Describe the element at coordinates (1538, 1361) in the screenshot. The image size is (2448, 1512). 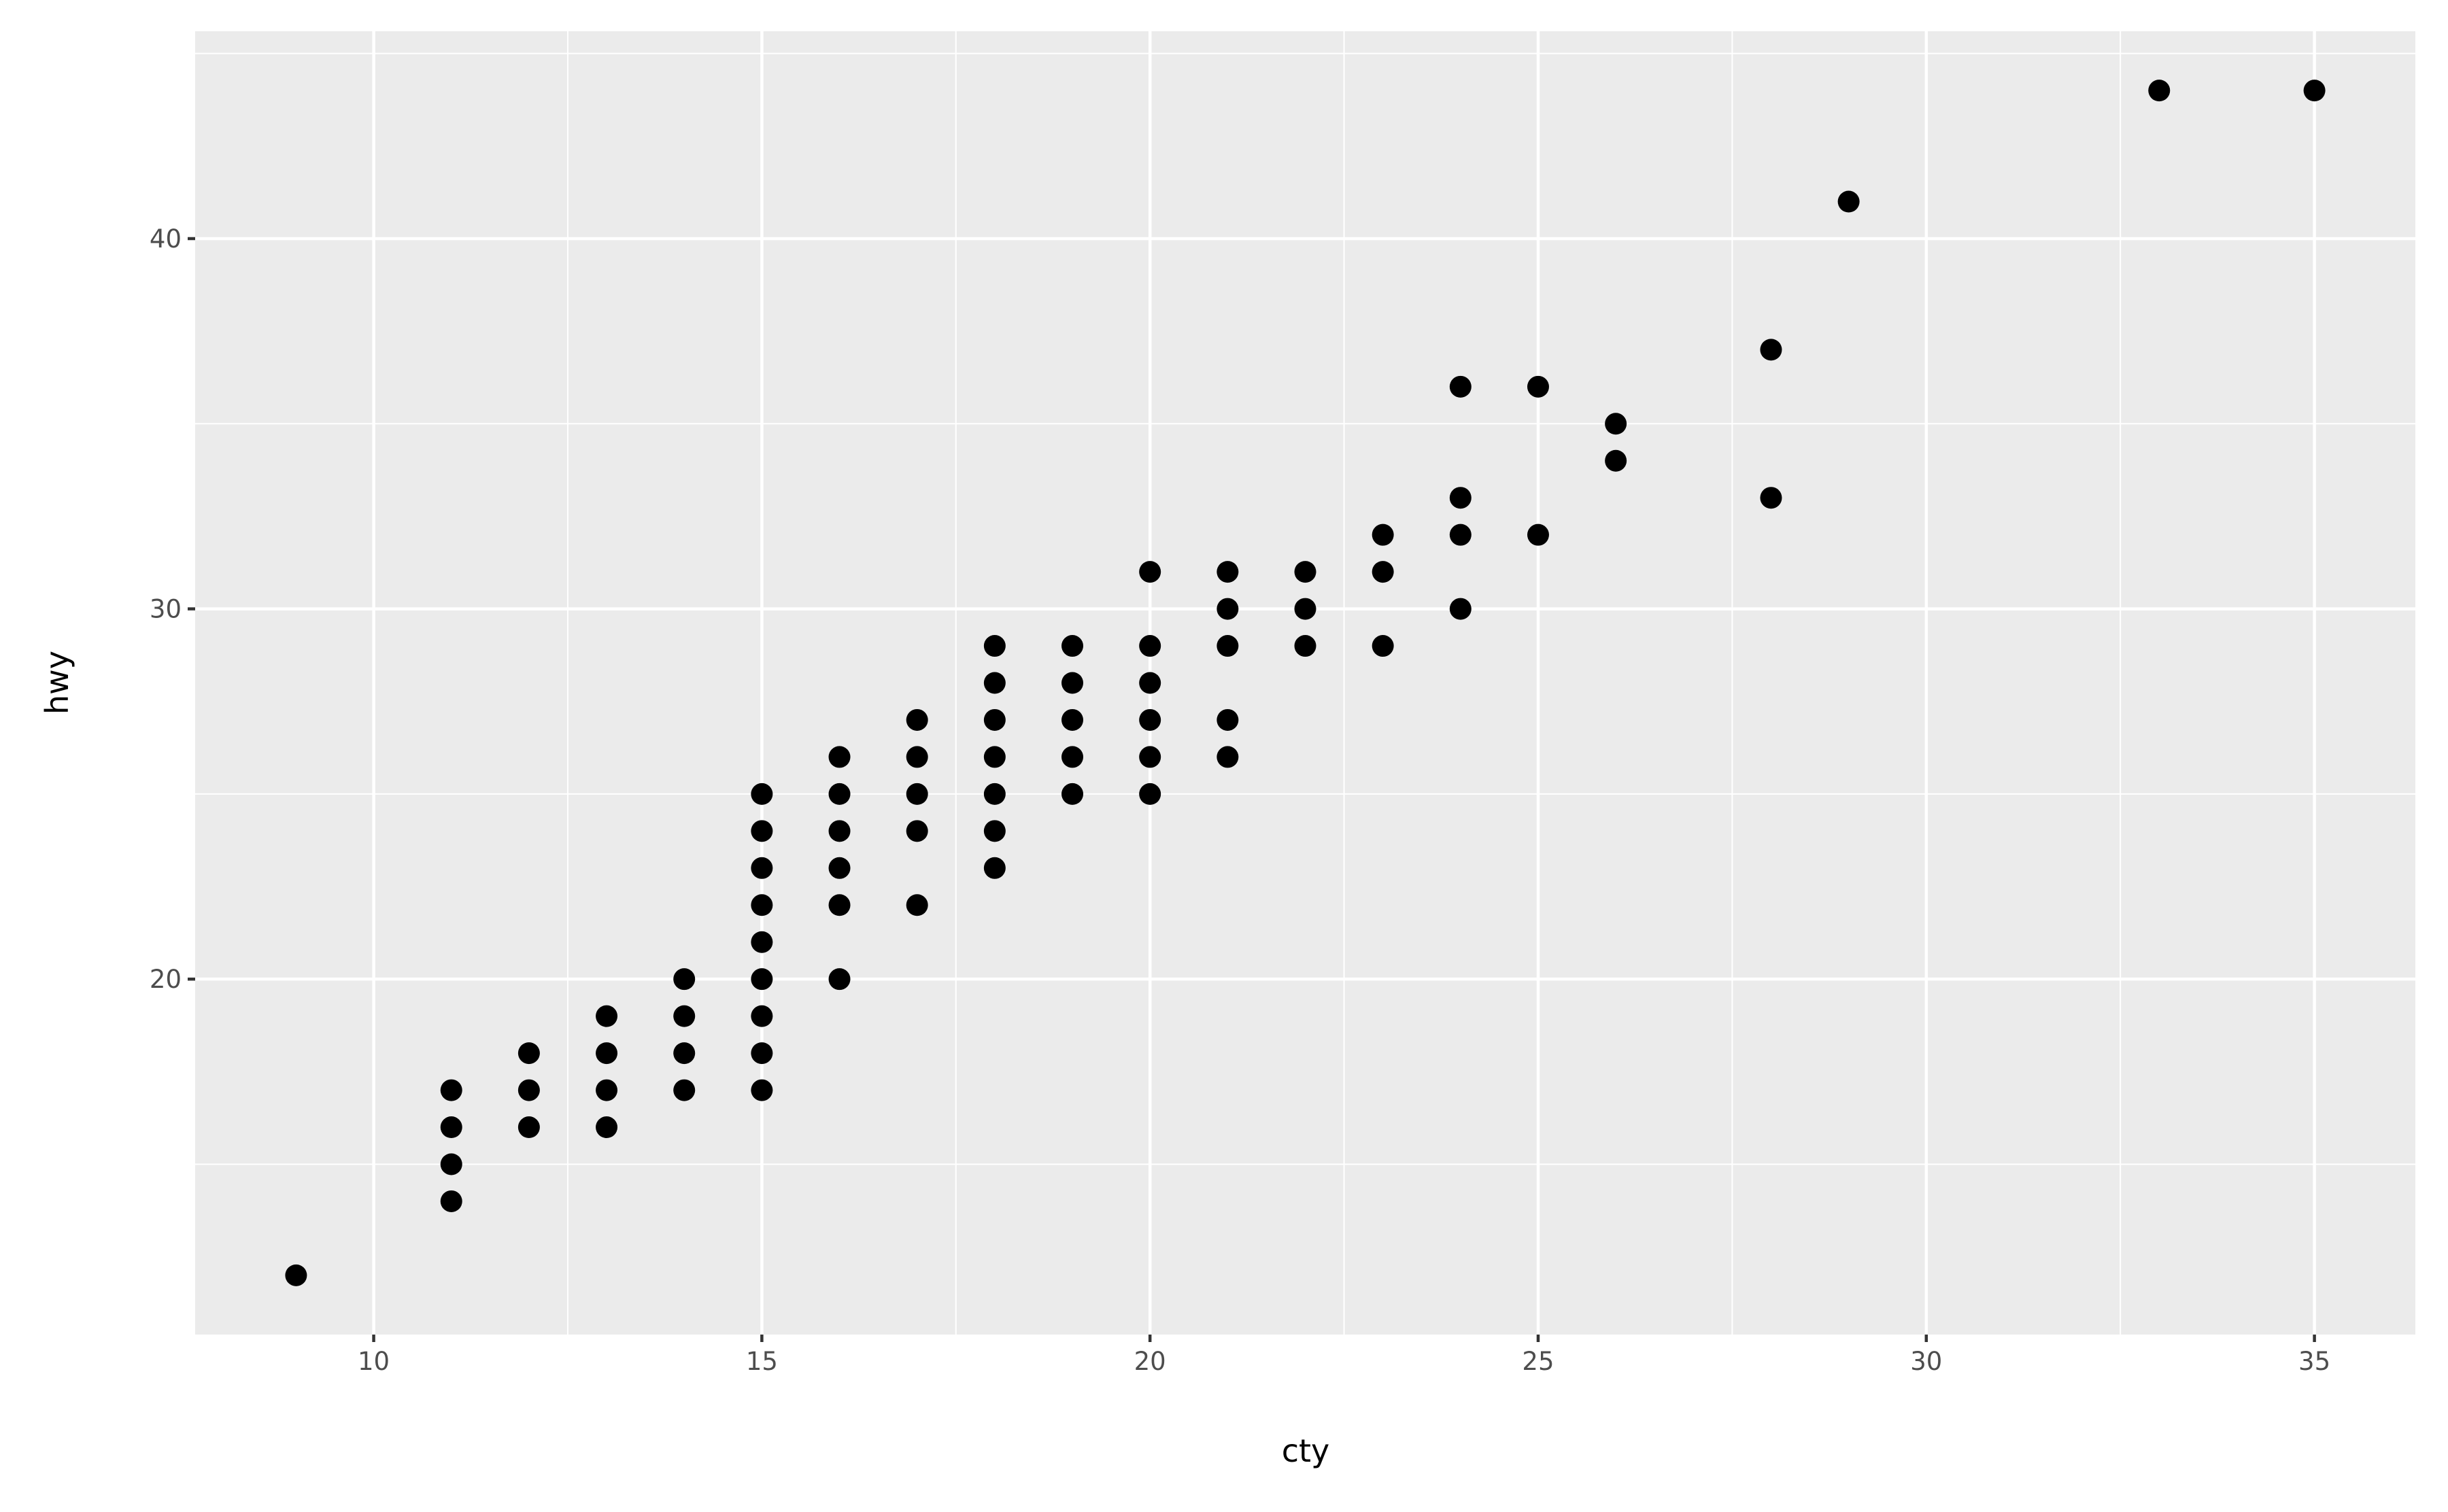
I see `x-tick-label: 25` at that location.